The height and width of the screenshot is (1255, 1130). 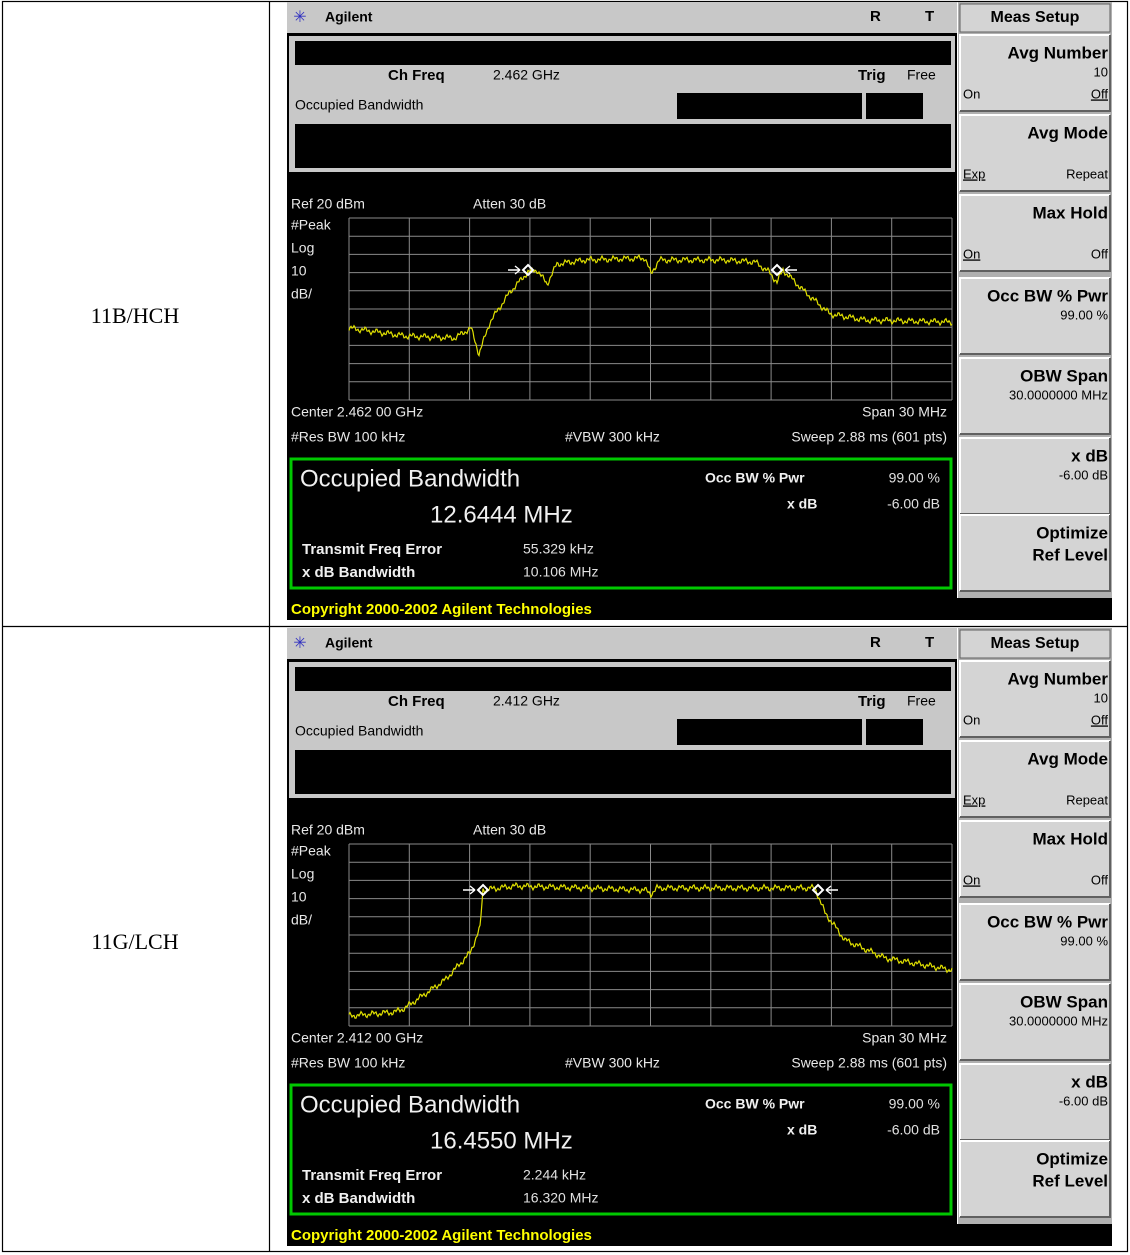 I want to click on brand: Agilent, so click(x=349, y=643).